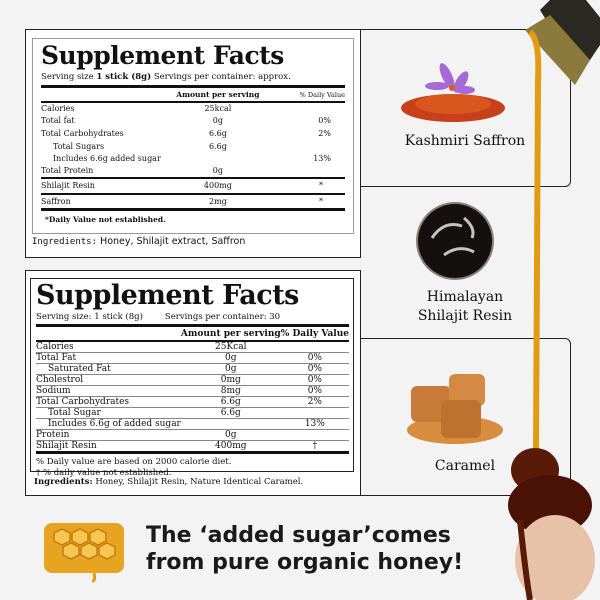 The width and height of the screenshot is (600, 600). I want to click on row-name: Saffron, so click(56, 201).